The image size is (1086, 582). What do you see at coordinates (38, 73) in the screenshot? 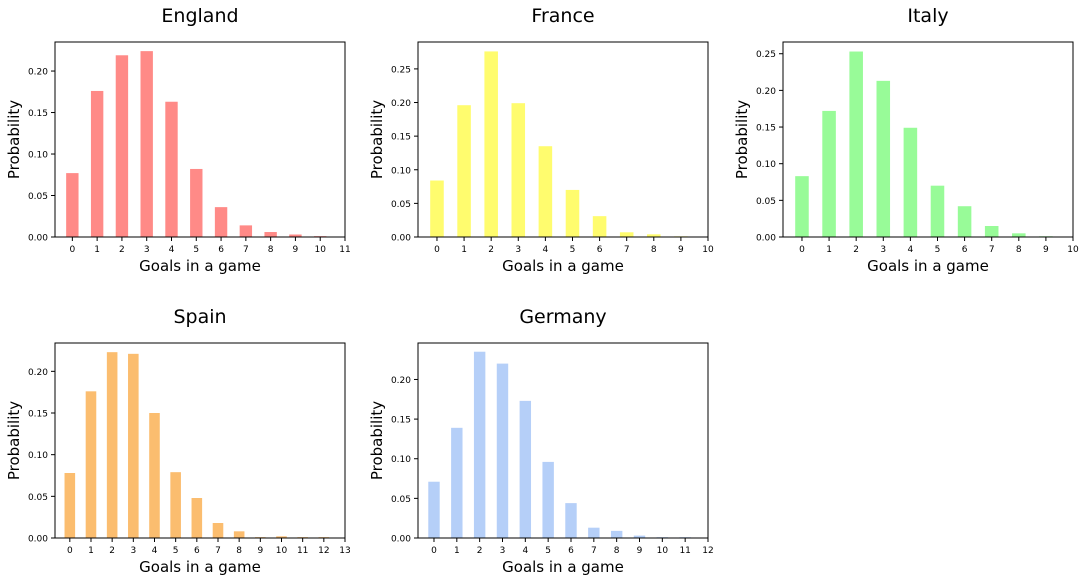
I see `y-tick-label: 0.20` at bounding box center [38, 73].